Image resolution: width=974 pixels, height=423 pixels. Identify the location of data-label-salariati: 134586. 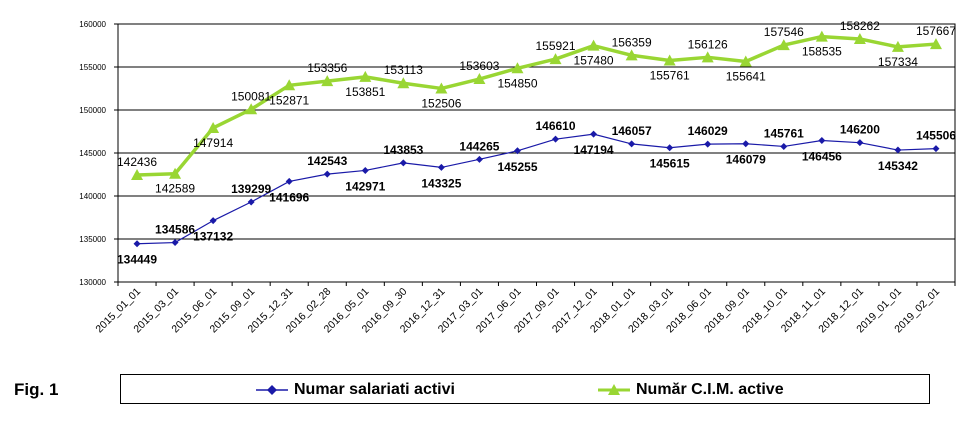
(175, 230).